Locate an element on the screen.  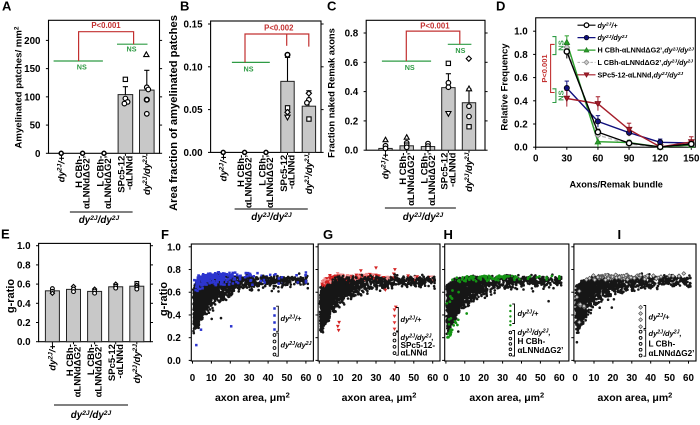
svg-text: H CBh-αLNNdΔG2’,dy2J/dy2J is located at coordinates (646, 50).